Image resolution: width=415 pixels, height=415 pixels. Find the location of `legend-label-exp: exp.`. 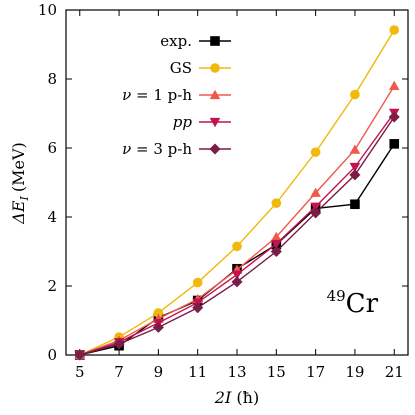

legend-label-exp: exp. is located at coordinates (176, 41).